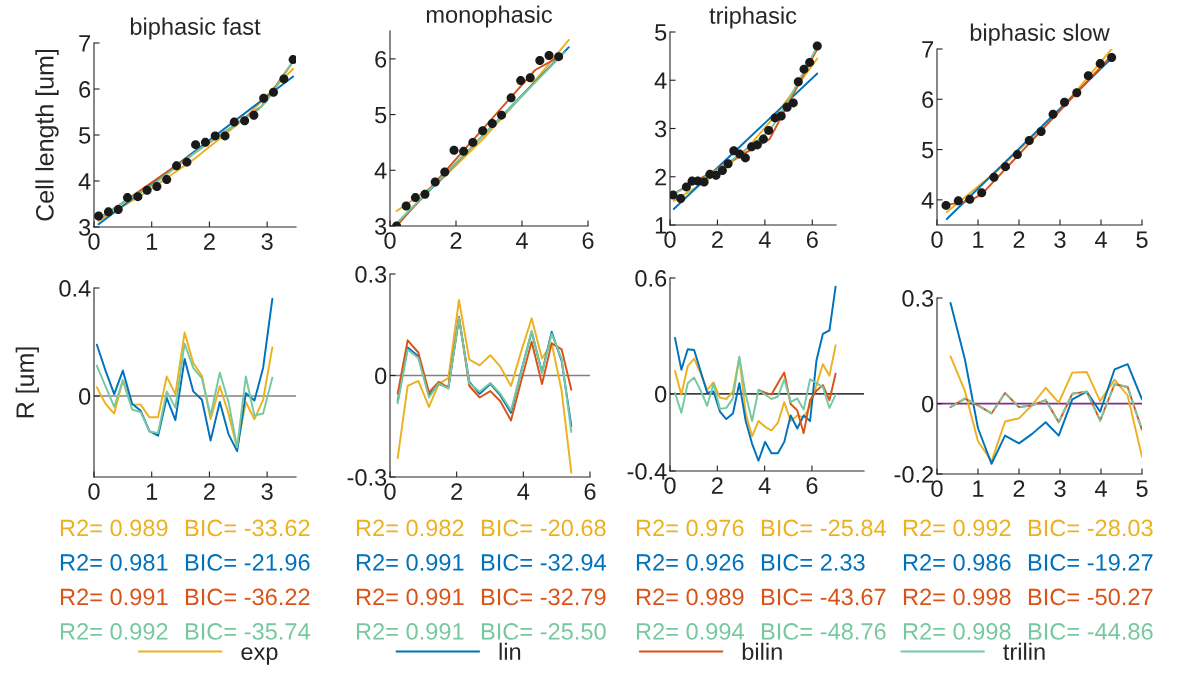 This screenshot has width=1185, height=686. What do you see at coordinates (914, 474) in the screenshot?
I see `y-tick-label: -0.2` at bounding box center [914, 474].